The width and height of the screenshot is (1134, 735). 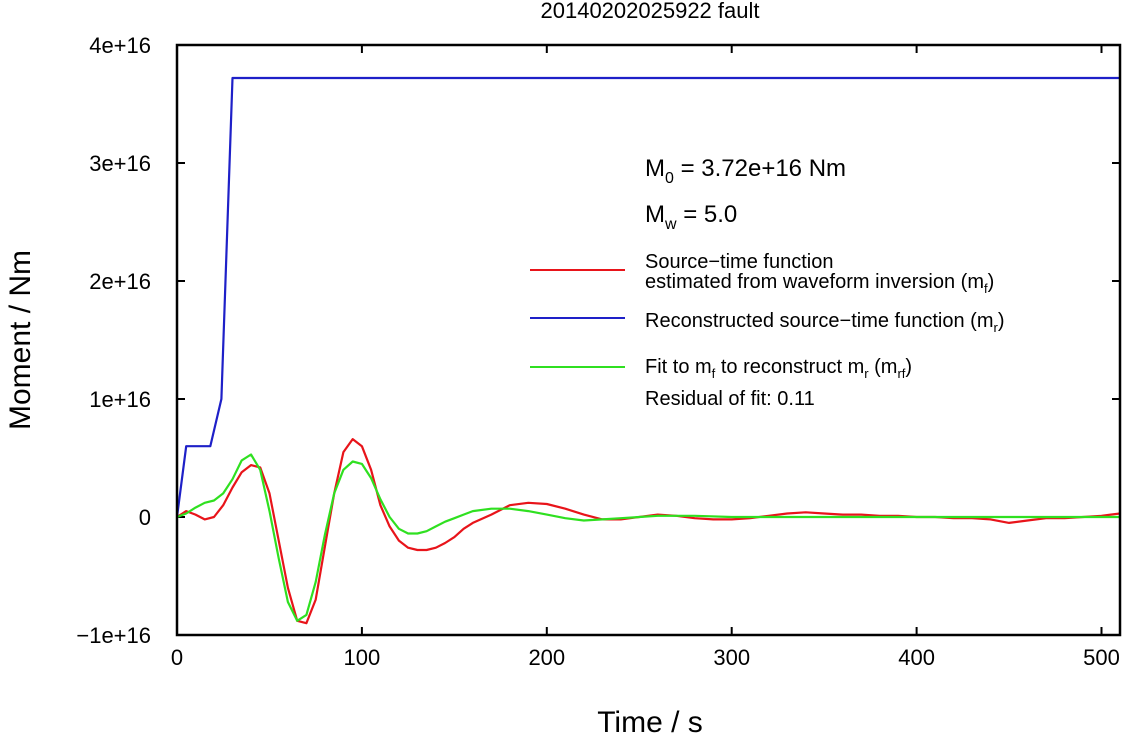 I want to click on x-tick-label: 300, so click(x=731, y=657).